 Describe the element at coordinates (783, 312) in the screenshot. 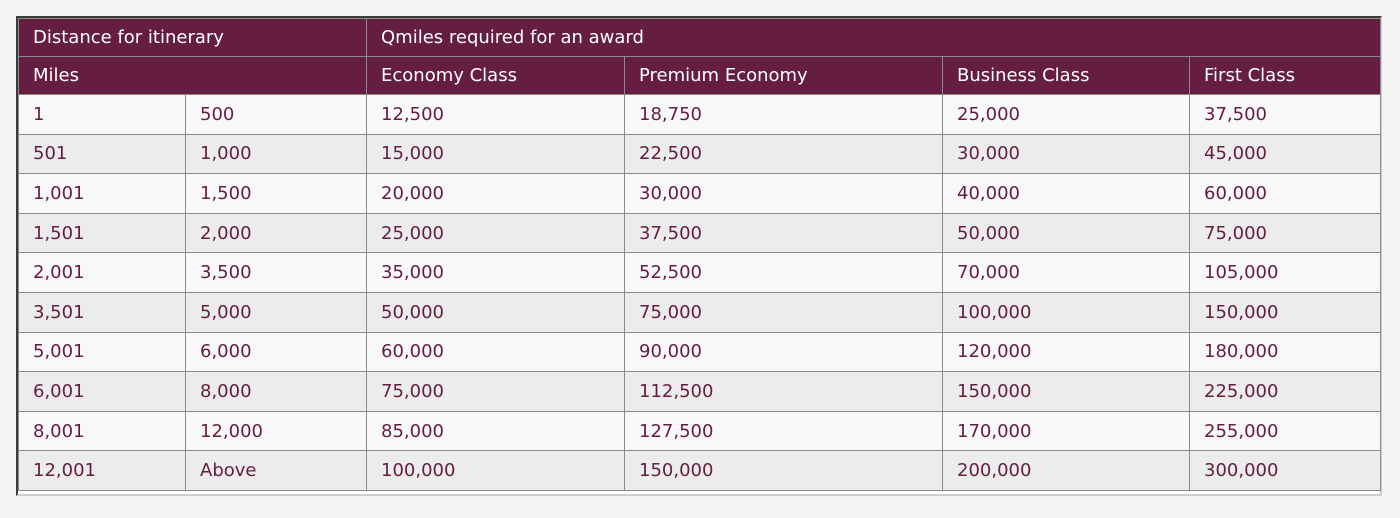

I see `premium-economy-cell: 75,000` at that location.